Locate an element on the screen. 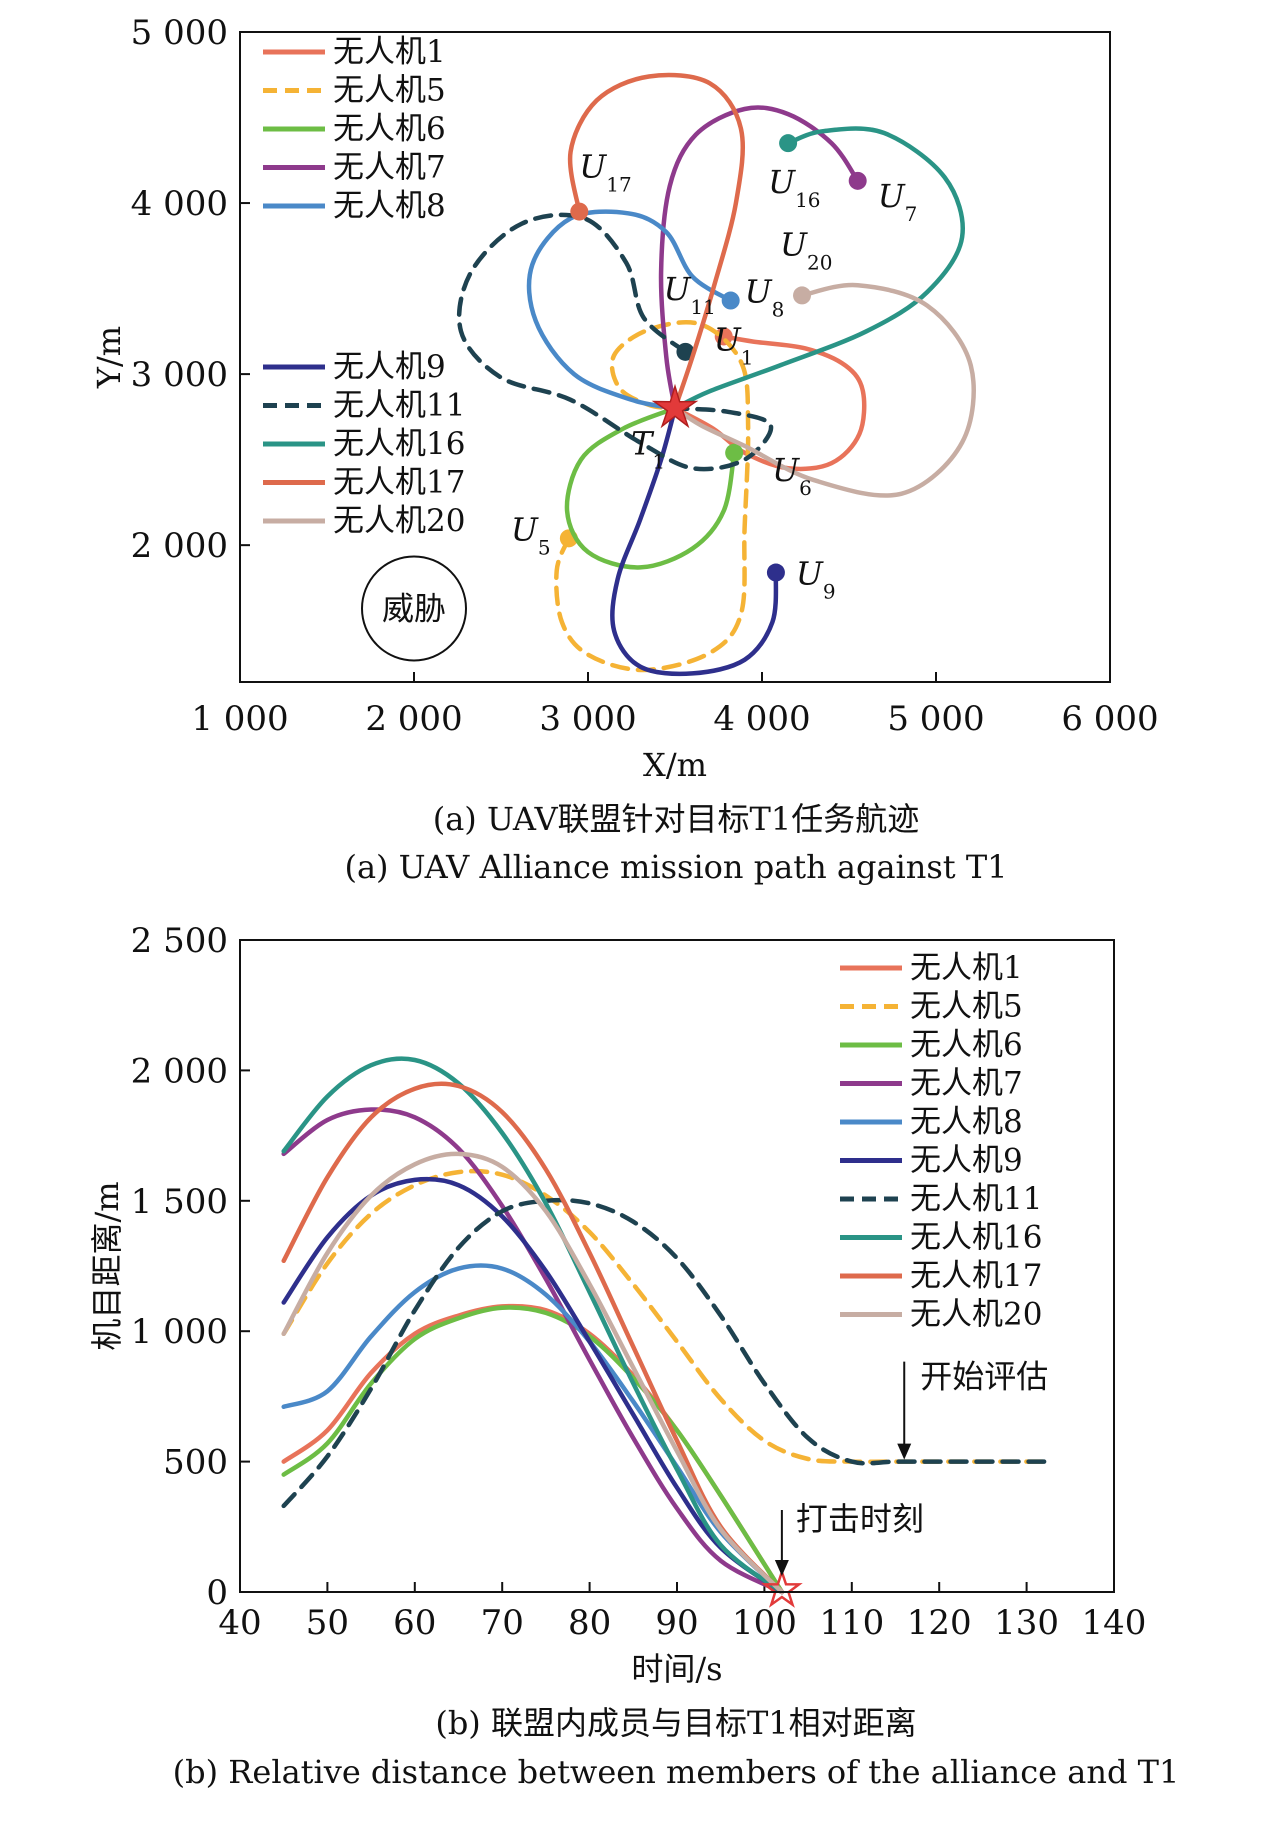 This screenshot has width=1276, height=1825. x-tick-label-b: 40 is located at coordinates (239, 1623).